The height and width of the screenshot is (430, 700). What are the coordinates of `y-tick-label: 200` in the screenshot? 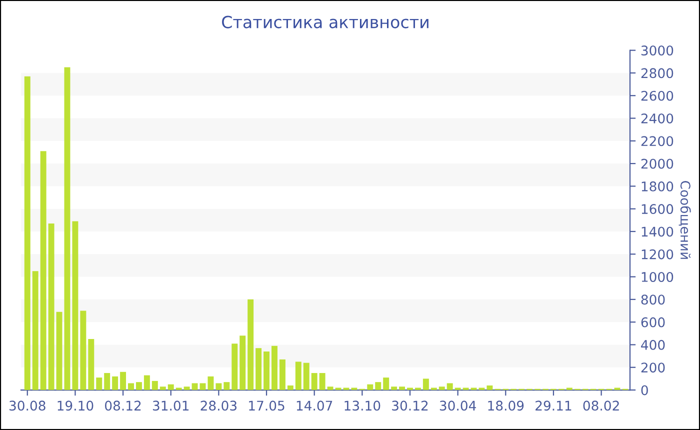 It's located at (653, 367).